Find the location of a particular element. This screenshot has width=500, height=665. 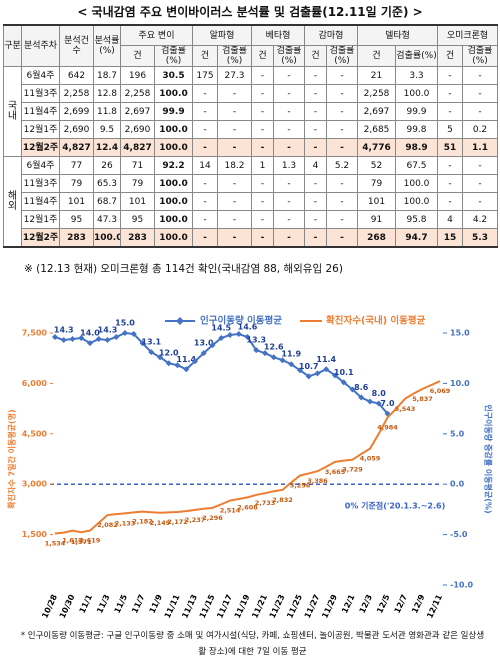

y-tick-label: 3,000 is located at coordinates (35, 484).